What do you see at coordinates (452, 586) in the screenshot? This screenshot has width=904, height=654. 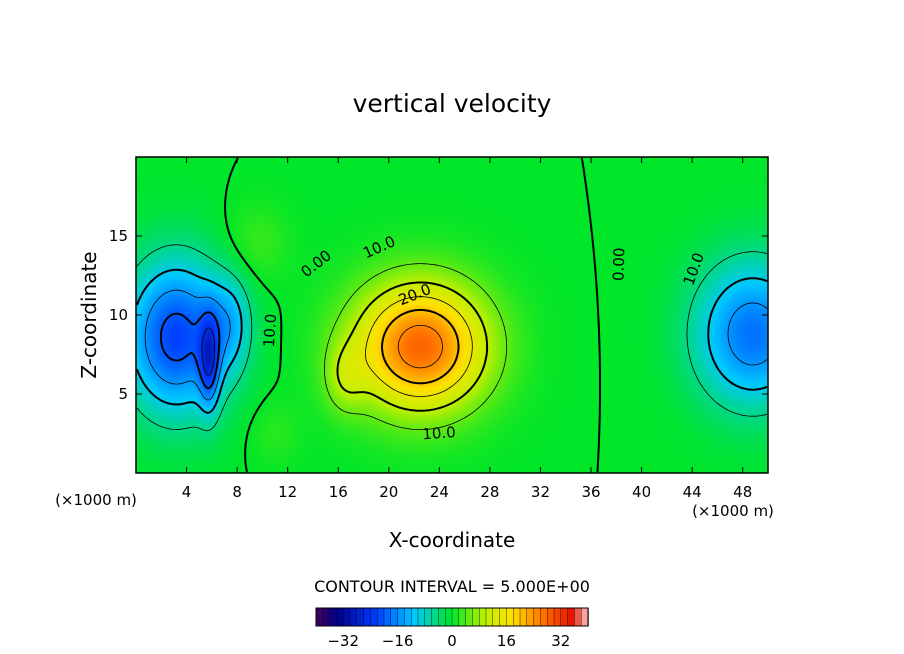 I see `contour-interval-text: CONTOUR INTERVAL = 5.000E+00` at bounding box center [452, 586].